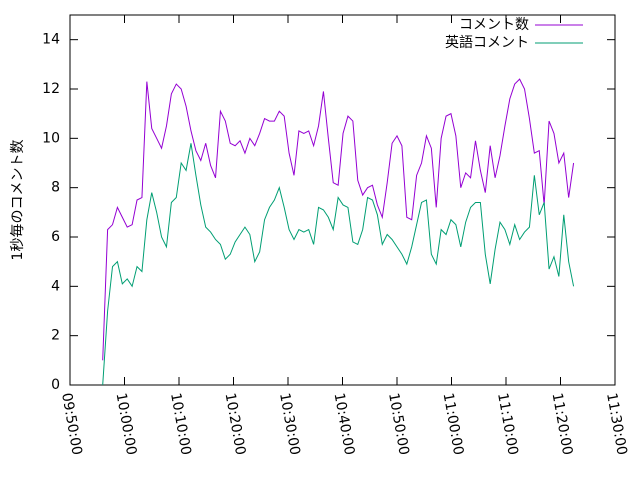 The height and width of the screenshot is (480, 640). What do you see at coordinates (51, 40) in the screenshot?
I see `y-tick-label: 14` at bounding box center [51, 40].